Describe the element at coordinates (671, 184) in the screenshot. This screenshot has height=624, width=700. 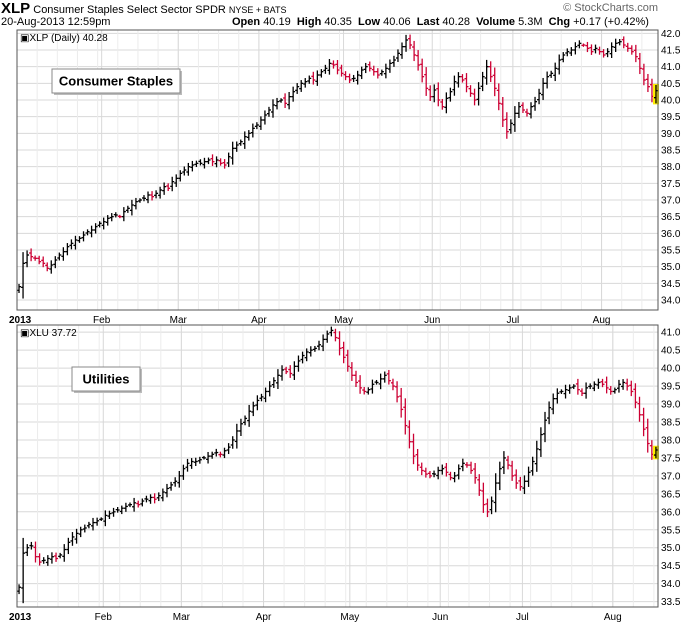
I see `y-tick-label: 37.5` at that location.